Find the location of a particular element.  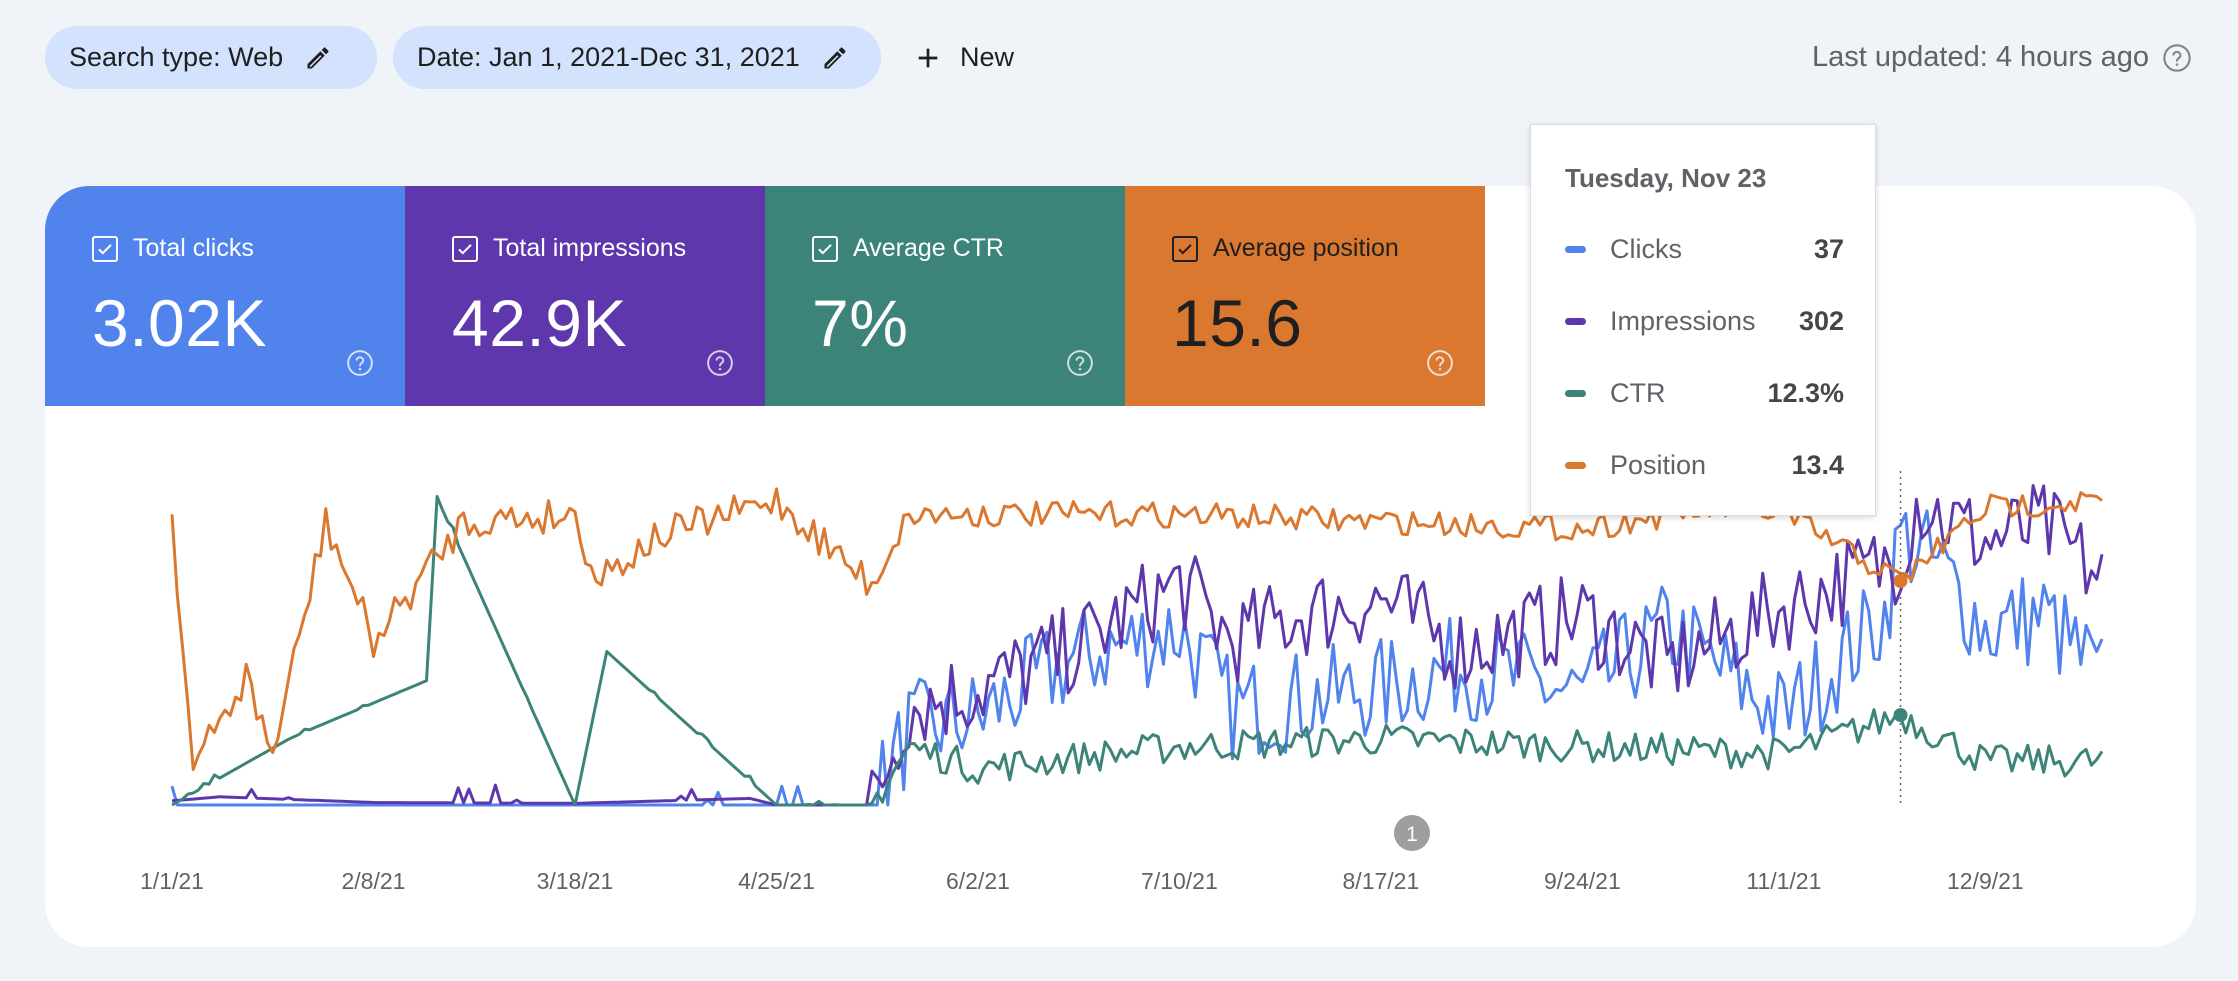

metric-average-position: Average position 15.6 is located at coordinates (1305, 296).